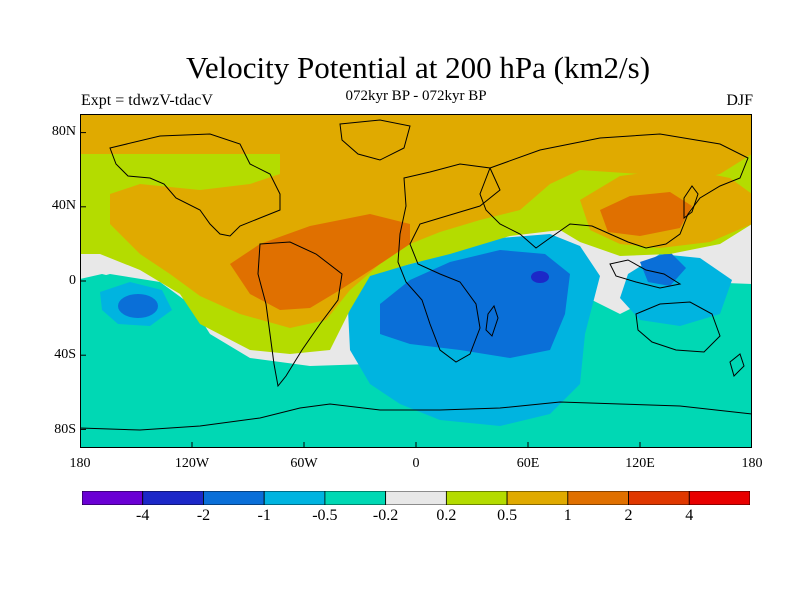 This screenshot has height=600, width=800. What do you see at coordinates (375, 140) in the screenshot?
I see `coast-greenland` at bounding box center [375, 140].